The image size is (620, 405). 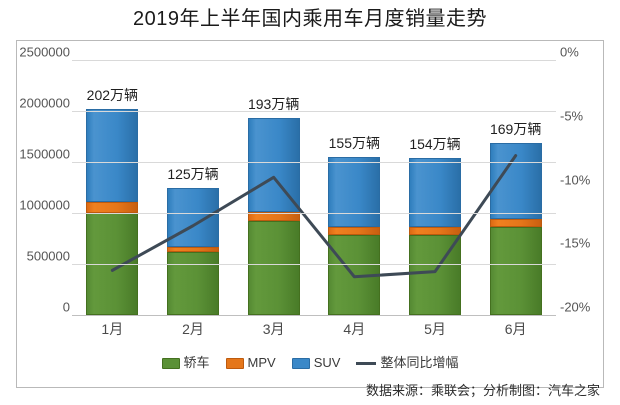 I want to click on x-axis-tick: 3月, so click(x=273, y=329).